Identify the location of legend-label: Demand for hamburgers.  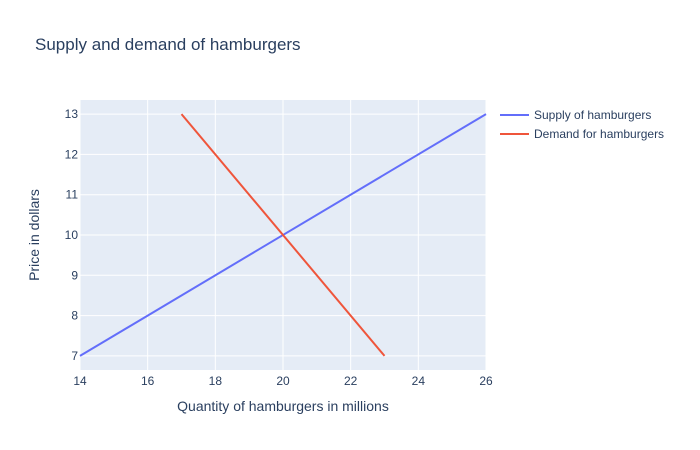
(599, 134).